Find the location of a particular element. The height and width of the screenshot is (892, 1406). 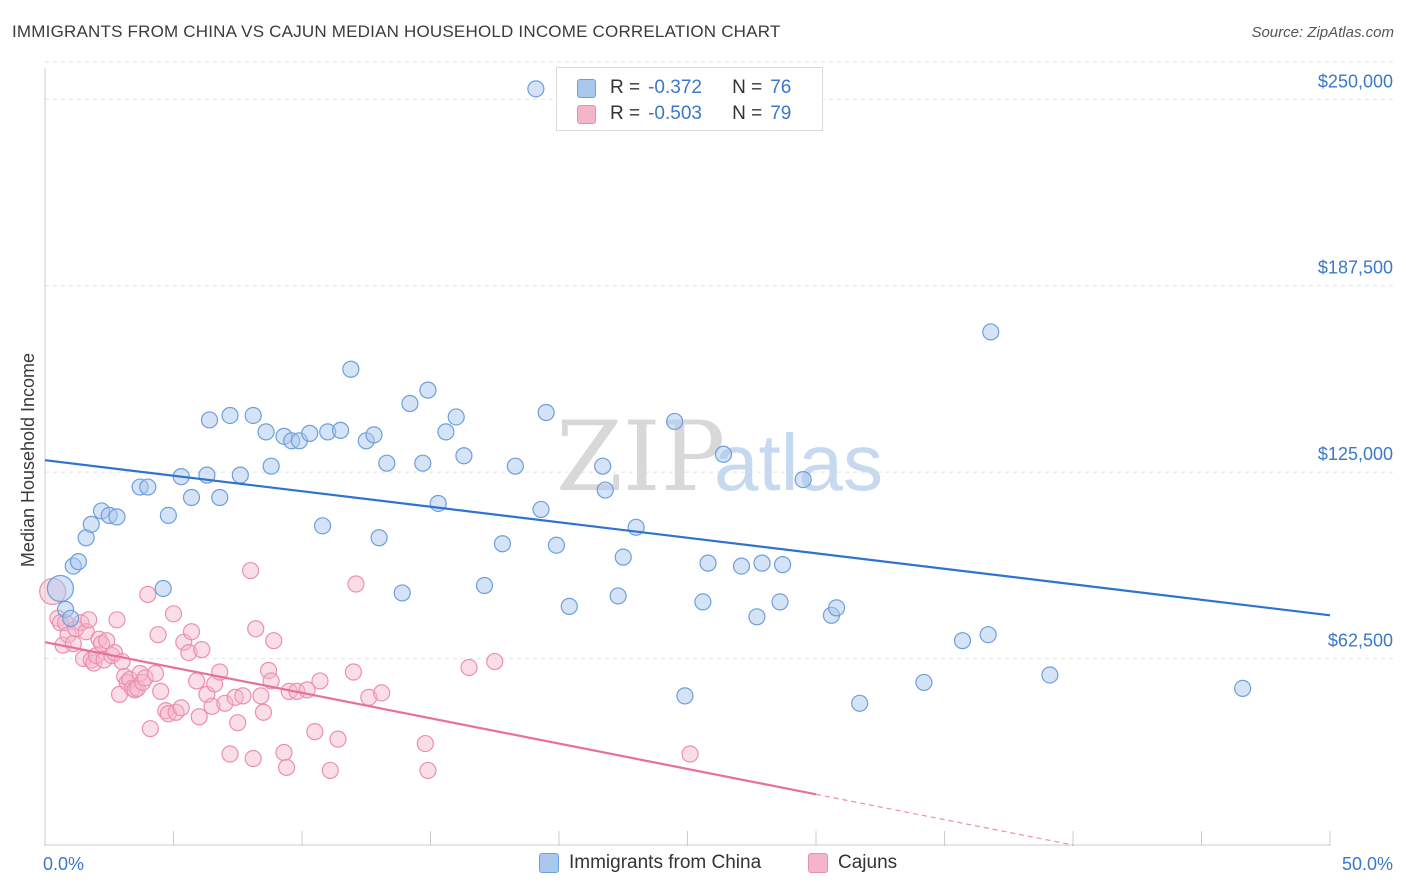

legend-row-china: R = -0.372 N = 76 is located at coordinates (684, 88).